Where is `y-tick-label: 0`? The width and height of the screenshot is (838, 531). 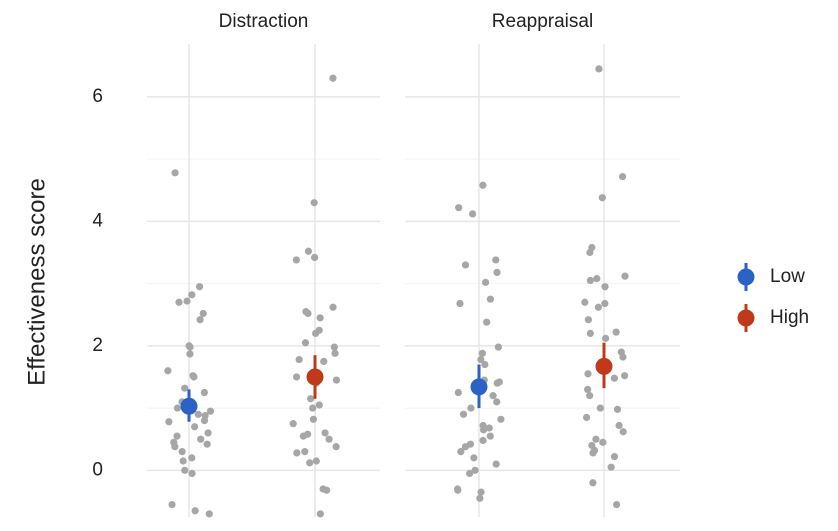
y-tick-label: 0 is located at coordinates (97, 469).